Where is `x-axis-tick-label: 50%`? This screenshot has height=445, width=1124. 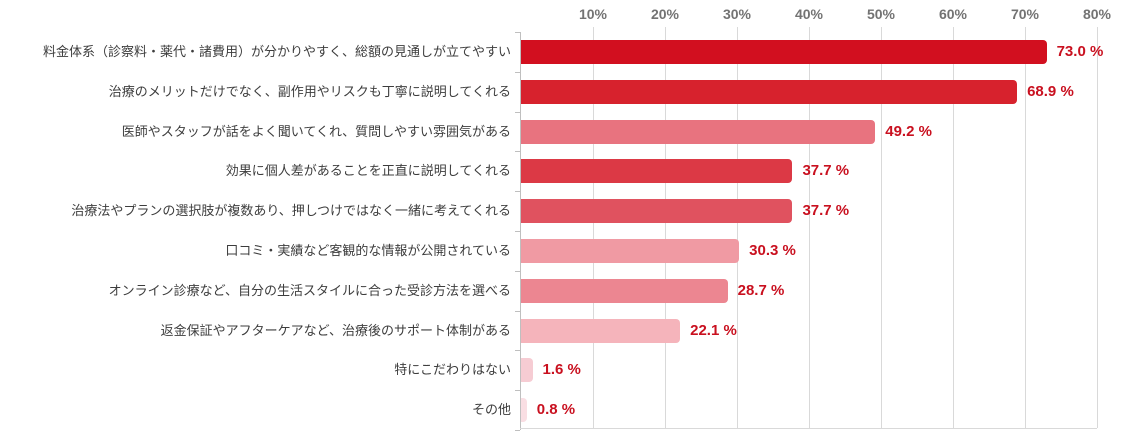 x-axis-tick-label: 50% is located at coordinates (881, 14).